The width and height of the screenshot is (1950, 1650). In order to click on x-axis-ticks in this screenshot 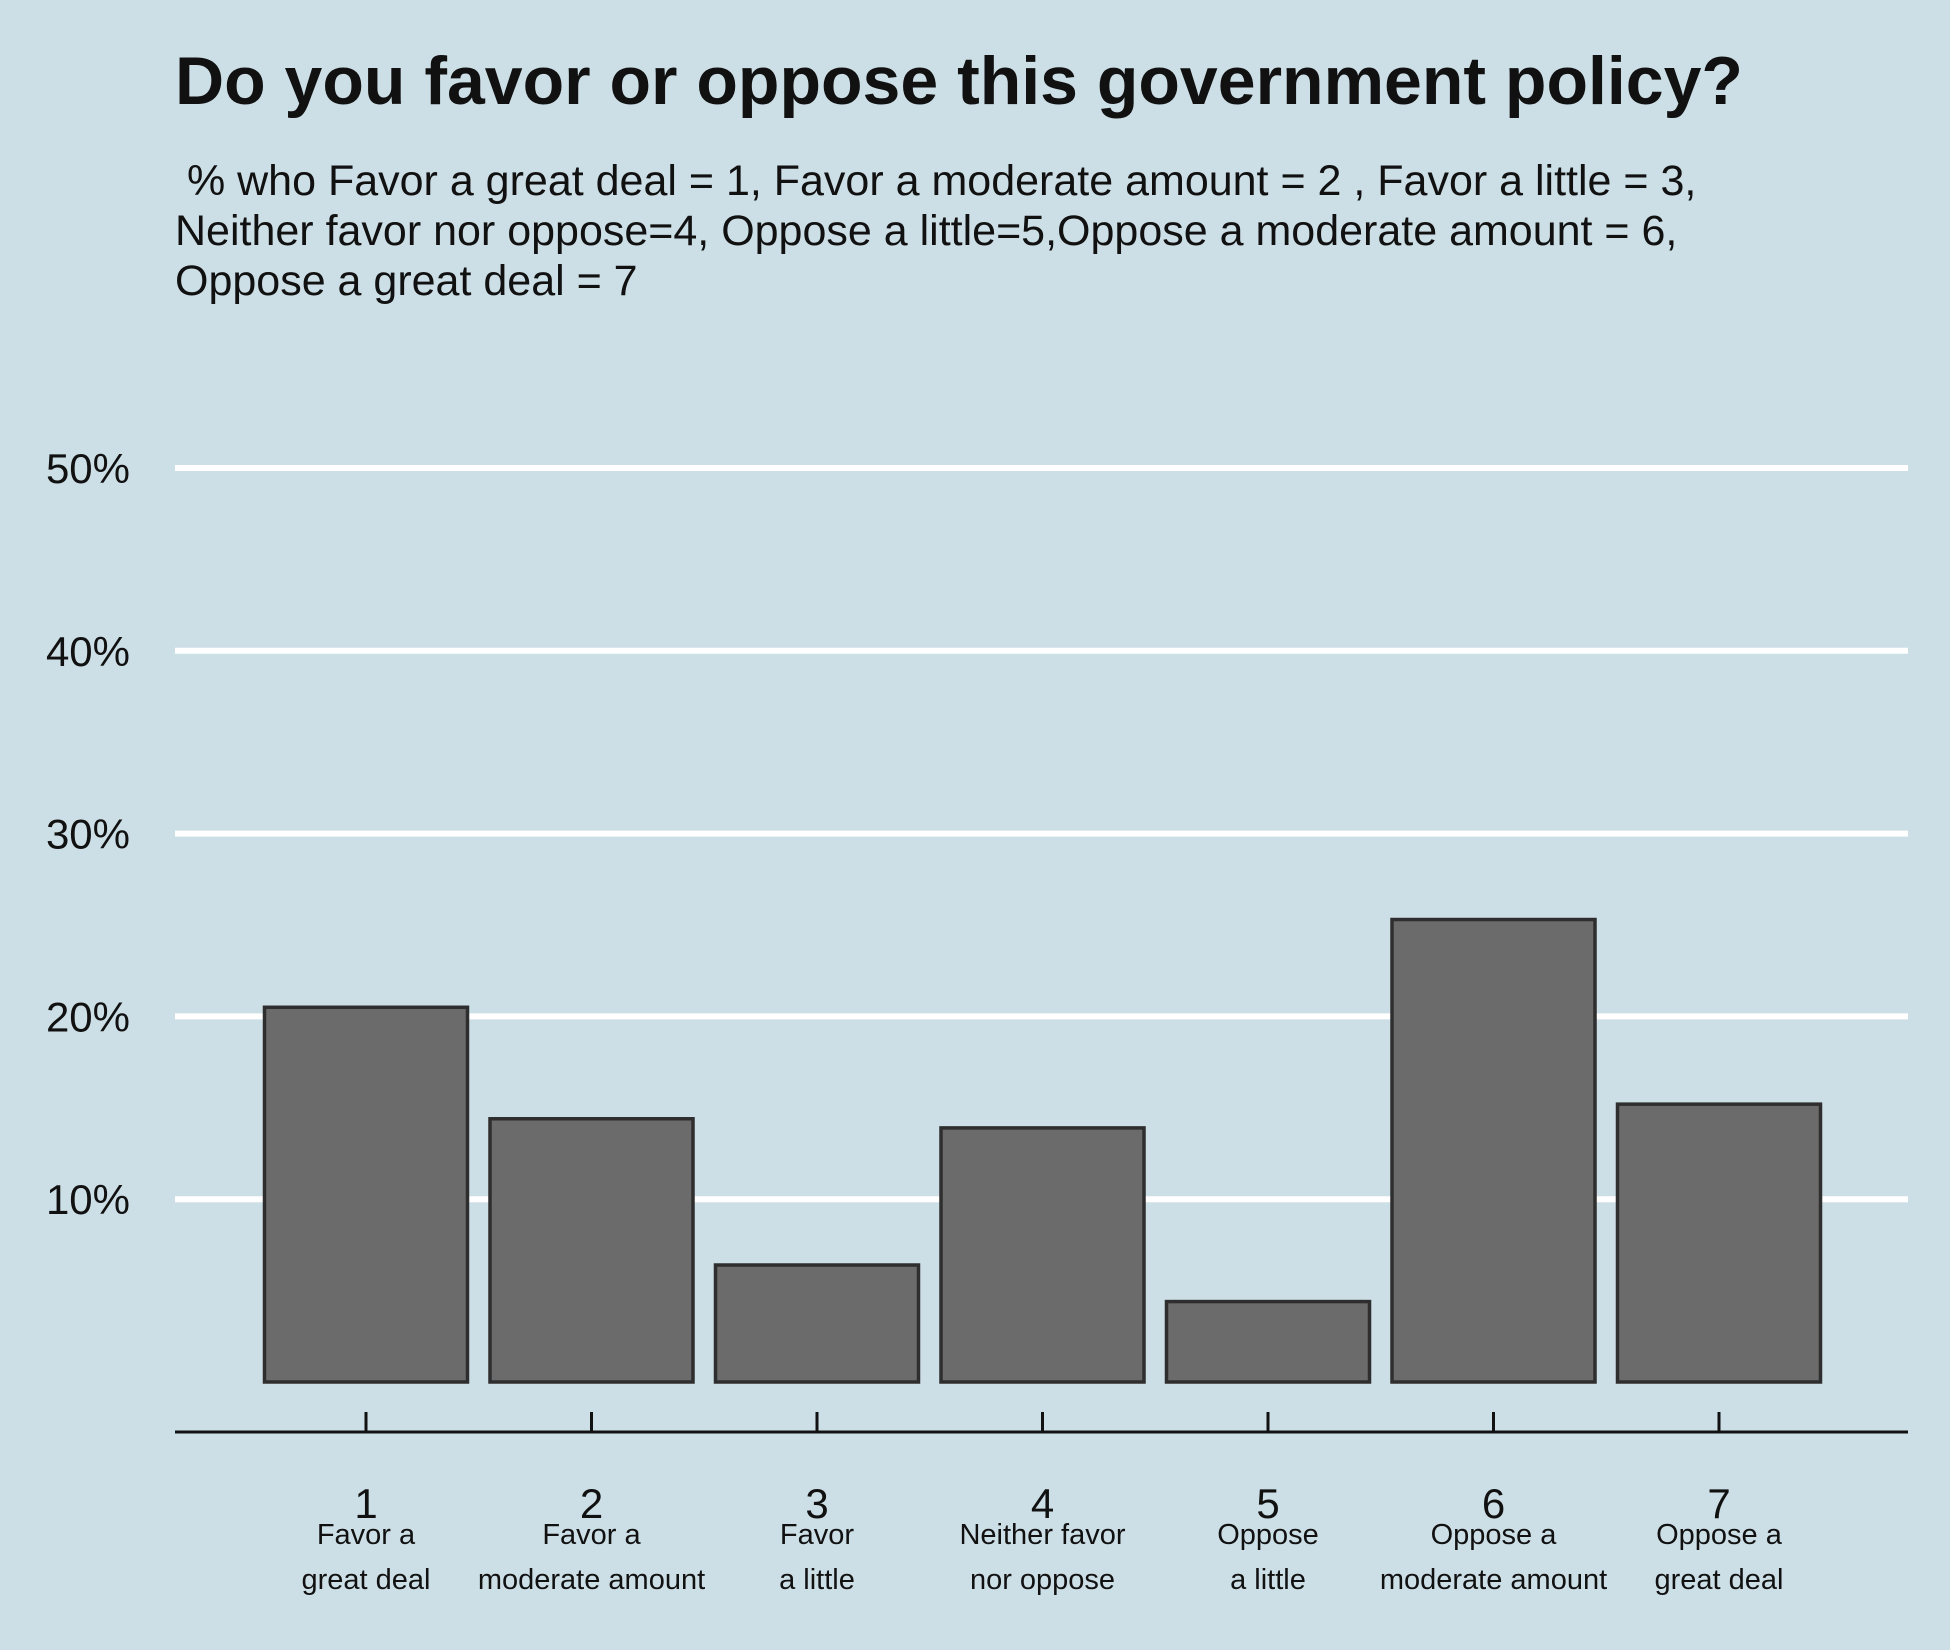, I will do `click(1042, 1422)`.